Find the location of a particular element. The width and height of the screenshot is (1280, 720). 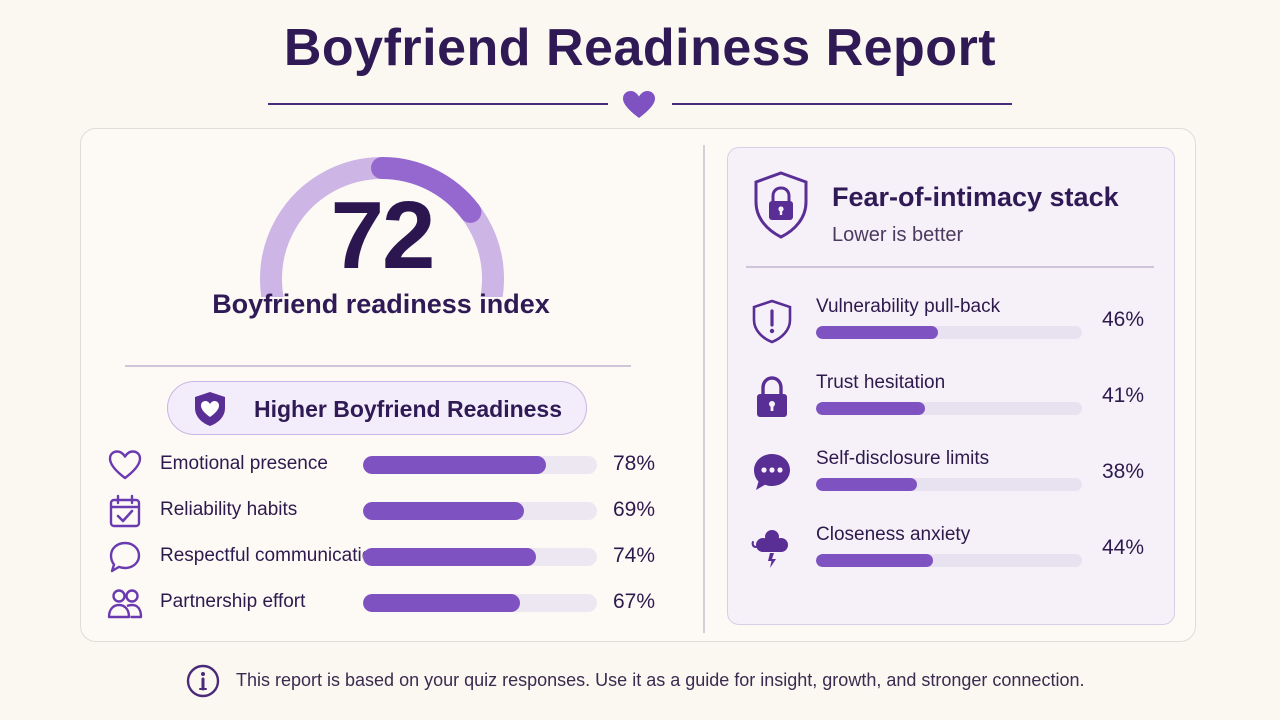

calendar-check-icon is located at coordinates (125, 511).